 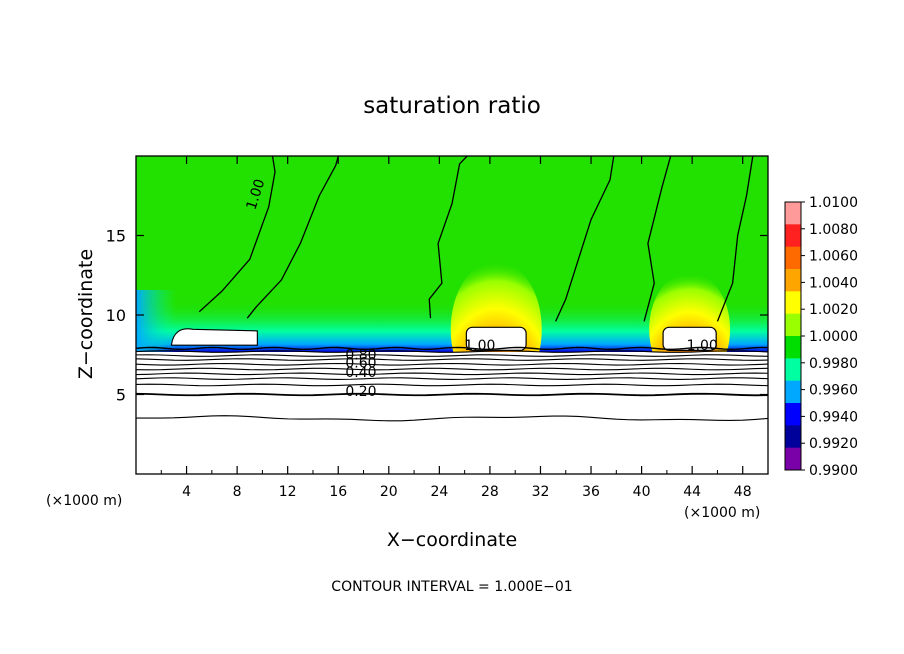 What do you see at coordinates (288, 492) in the screenshot?
I see `x-tick-label: 12` at bounding box center [288, 492].